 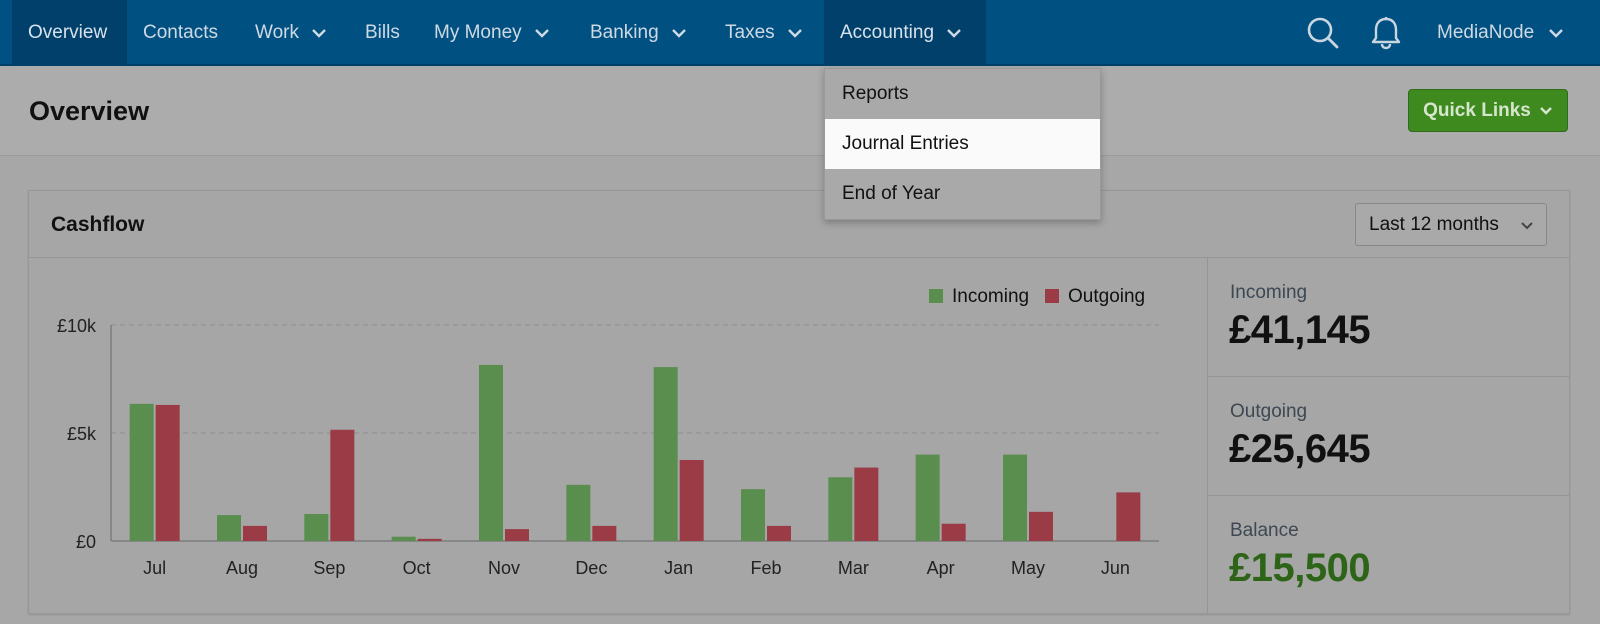 I want to click on x-tick-label: Oct, so click(x=417, y=568).